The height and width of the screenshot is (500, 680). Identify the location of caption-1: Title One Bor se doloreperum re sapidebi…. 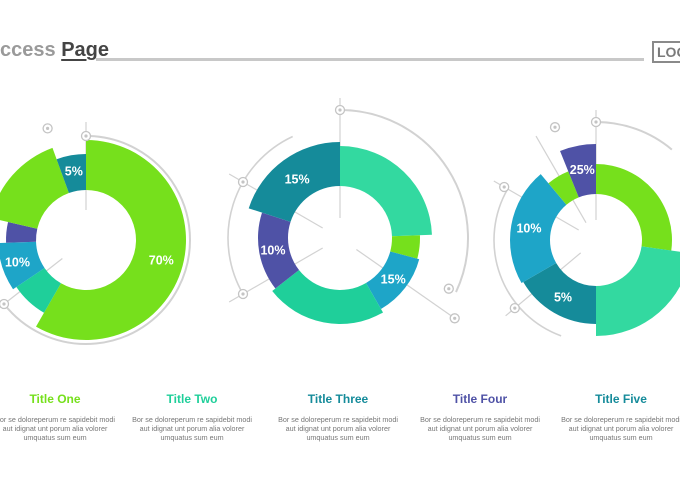
(57, 417).